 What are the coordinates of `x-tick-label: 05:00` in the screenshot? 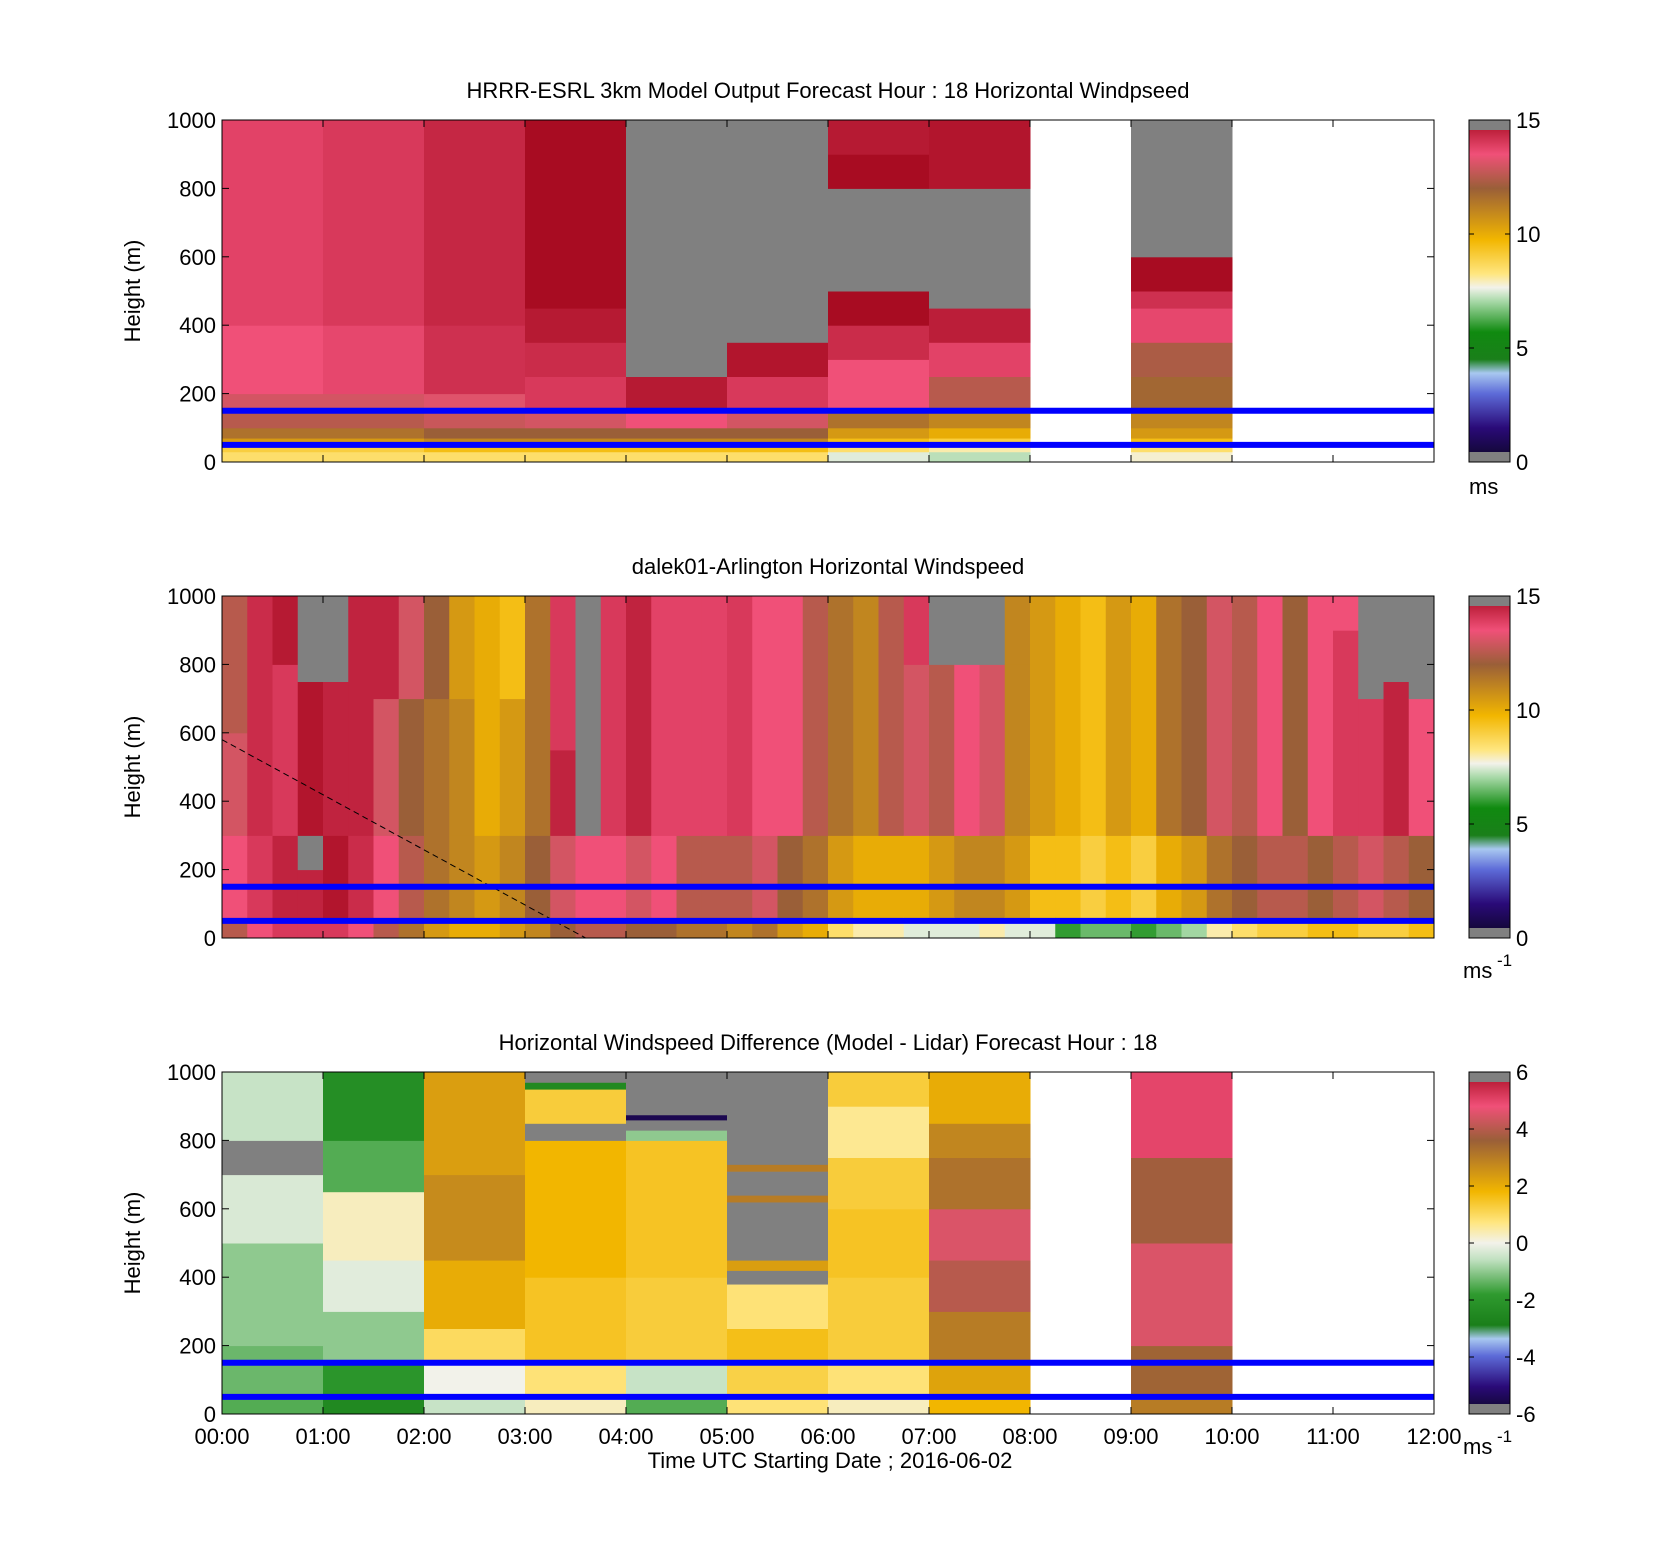 It's located at (726, 1436).